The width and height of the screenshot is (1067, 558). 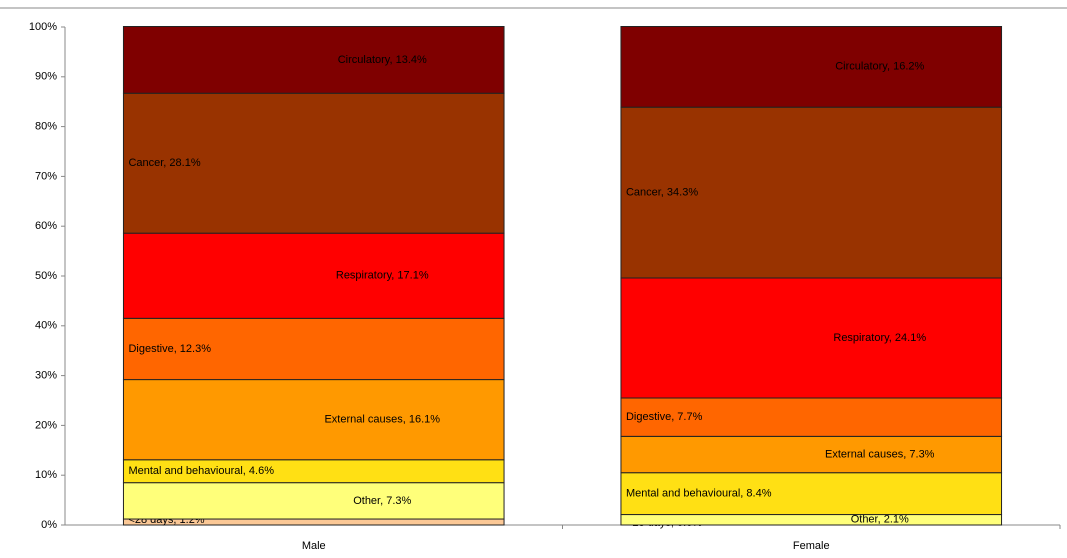 I want to click on data-label: Mental and behavioural, 4.6%, so click(x=201, y=471).